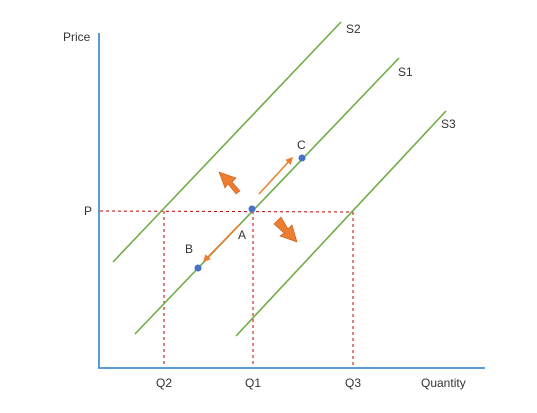  Describe the element at coordinates (443, 383) in the screenshot. I see `x-axis-label: Quantity` at that location.